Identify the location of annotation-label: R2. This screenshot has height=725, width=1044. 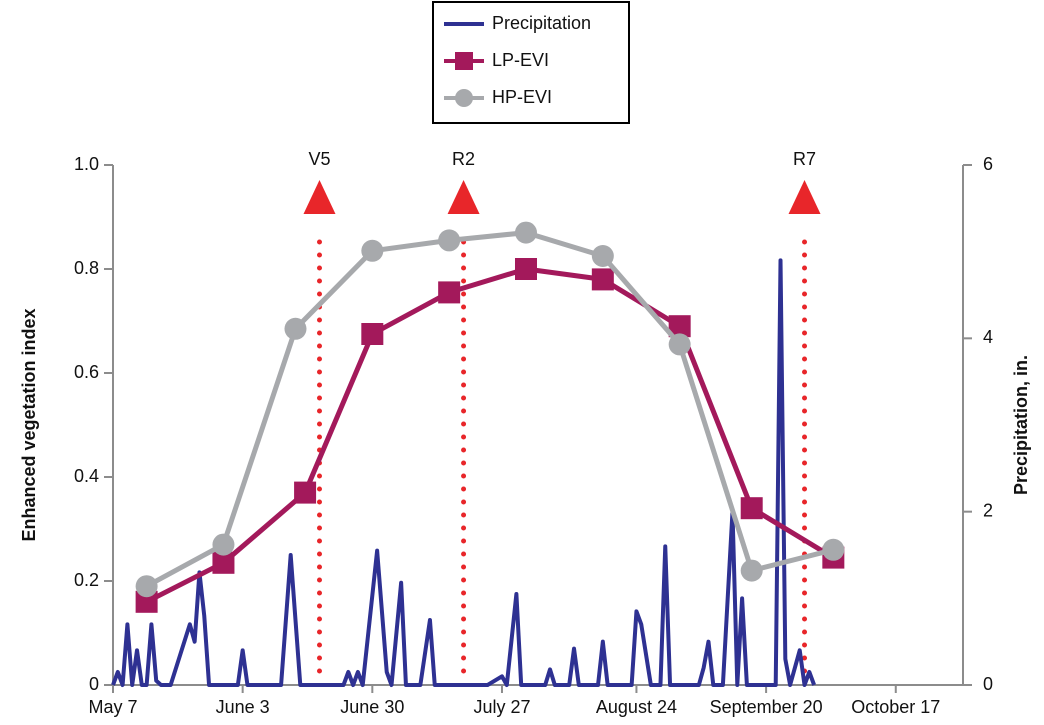
(463, 159).